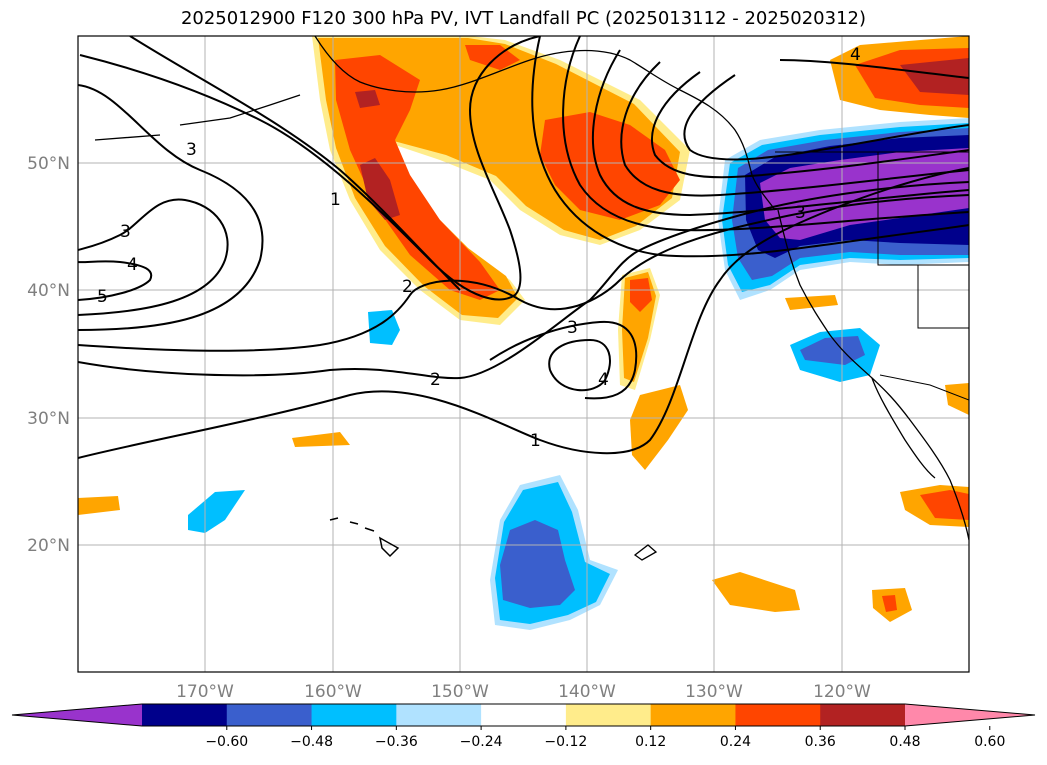  I want to click on contour-line-low-center, so click(579, 365).